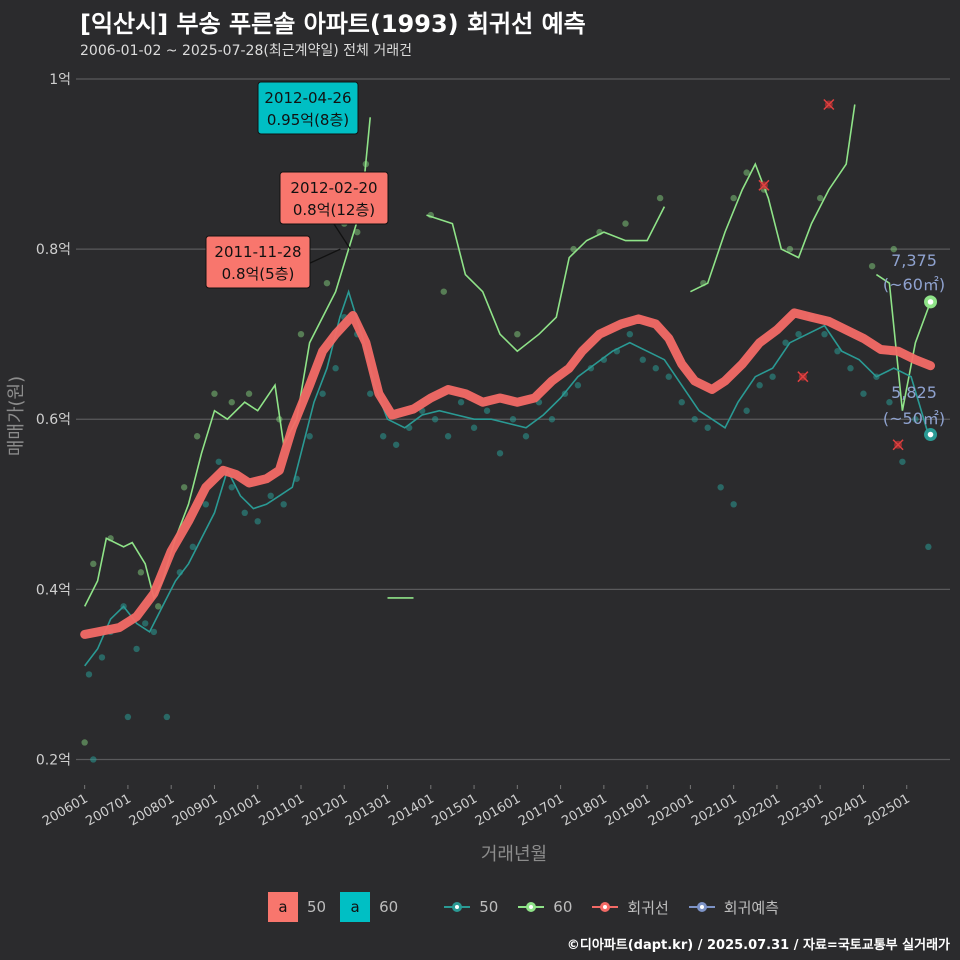 The height and width of the screenshot is (960, 960). What do you see at coordinates (108, 810) in the screenshot?
I see `x-tick-label: 200701` at bounding box center [108, 810].